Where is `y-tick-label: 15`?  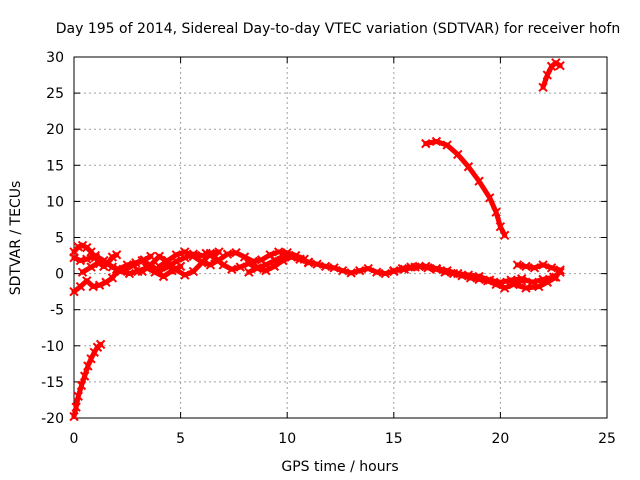 y-tick-label: 15 is located at coordinates (55, 166).